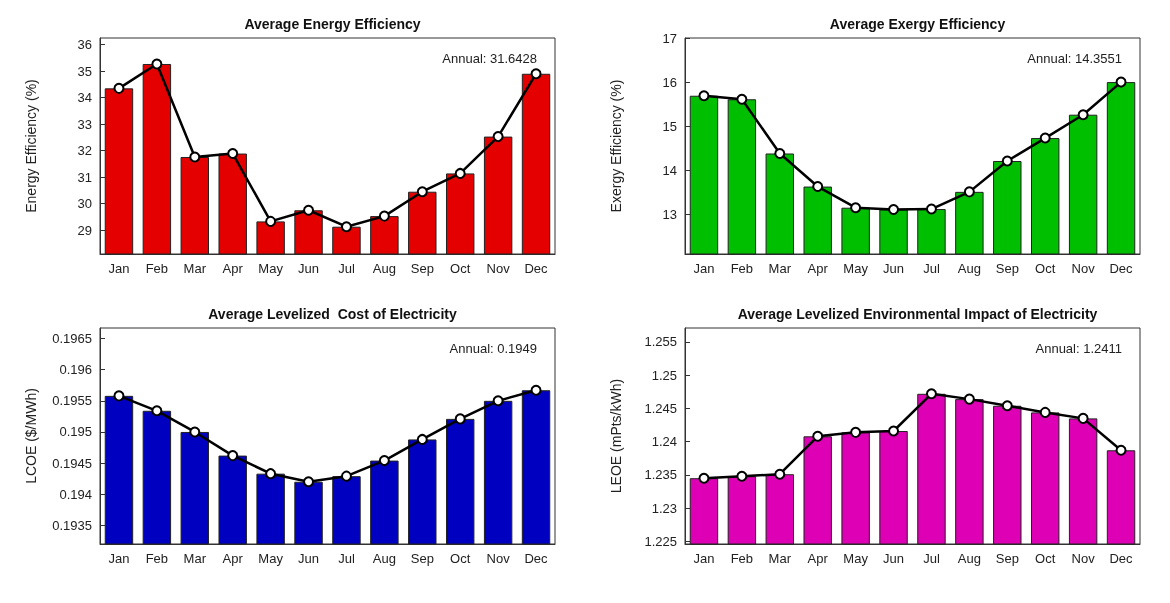 Image resolution: width=1170 pixels, height=603 pixels. What do you see at coordinates (669, 170) in the screenshot?
I see `y-tick-label: 14` at bounding box center [669, 170].